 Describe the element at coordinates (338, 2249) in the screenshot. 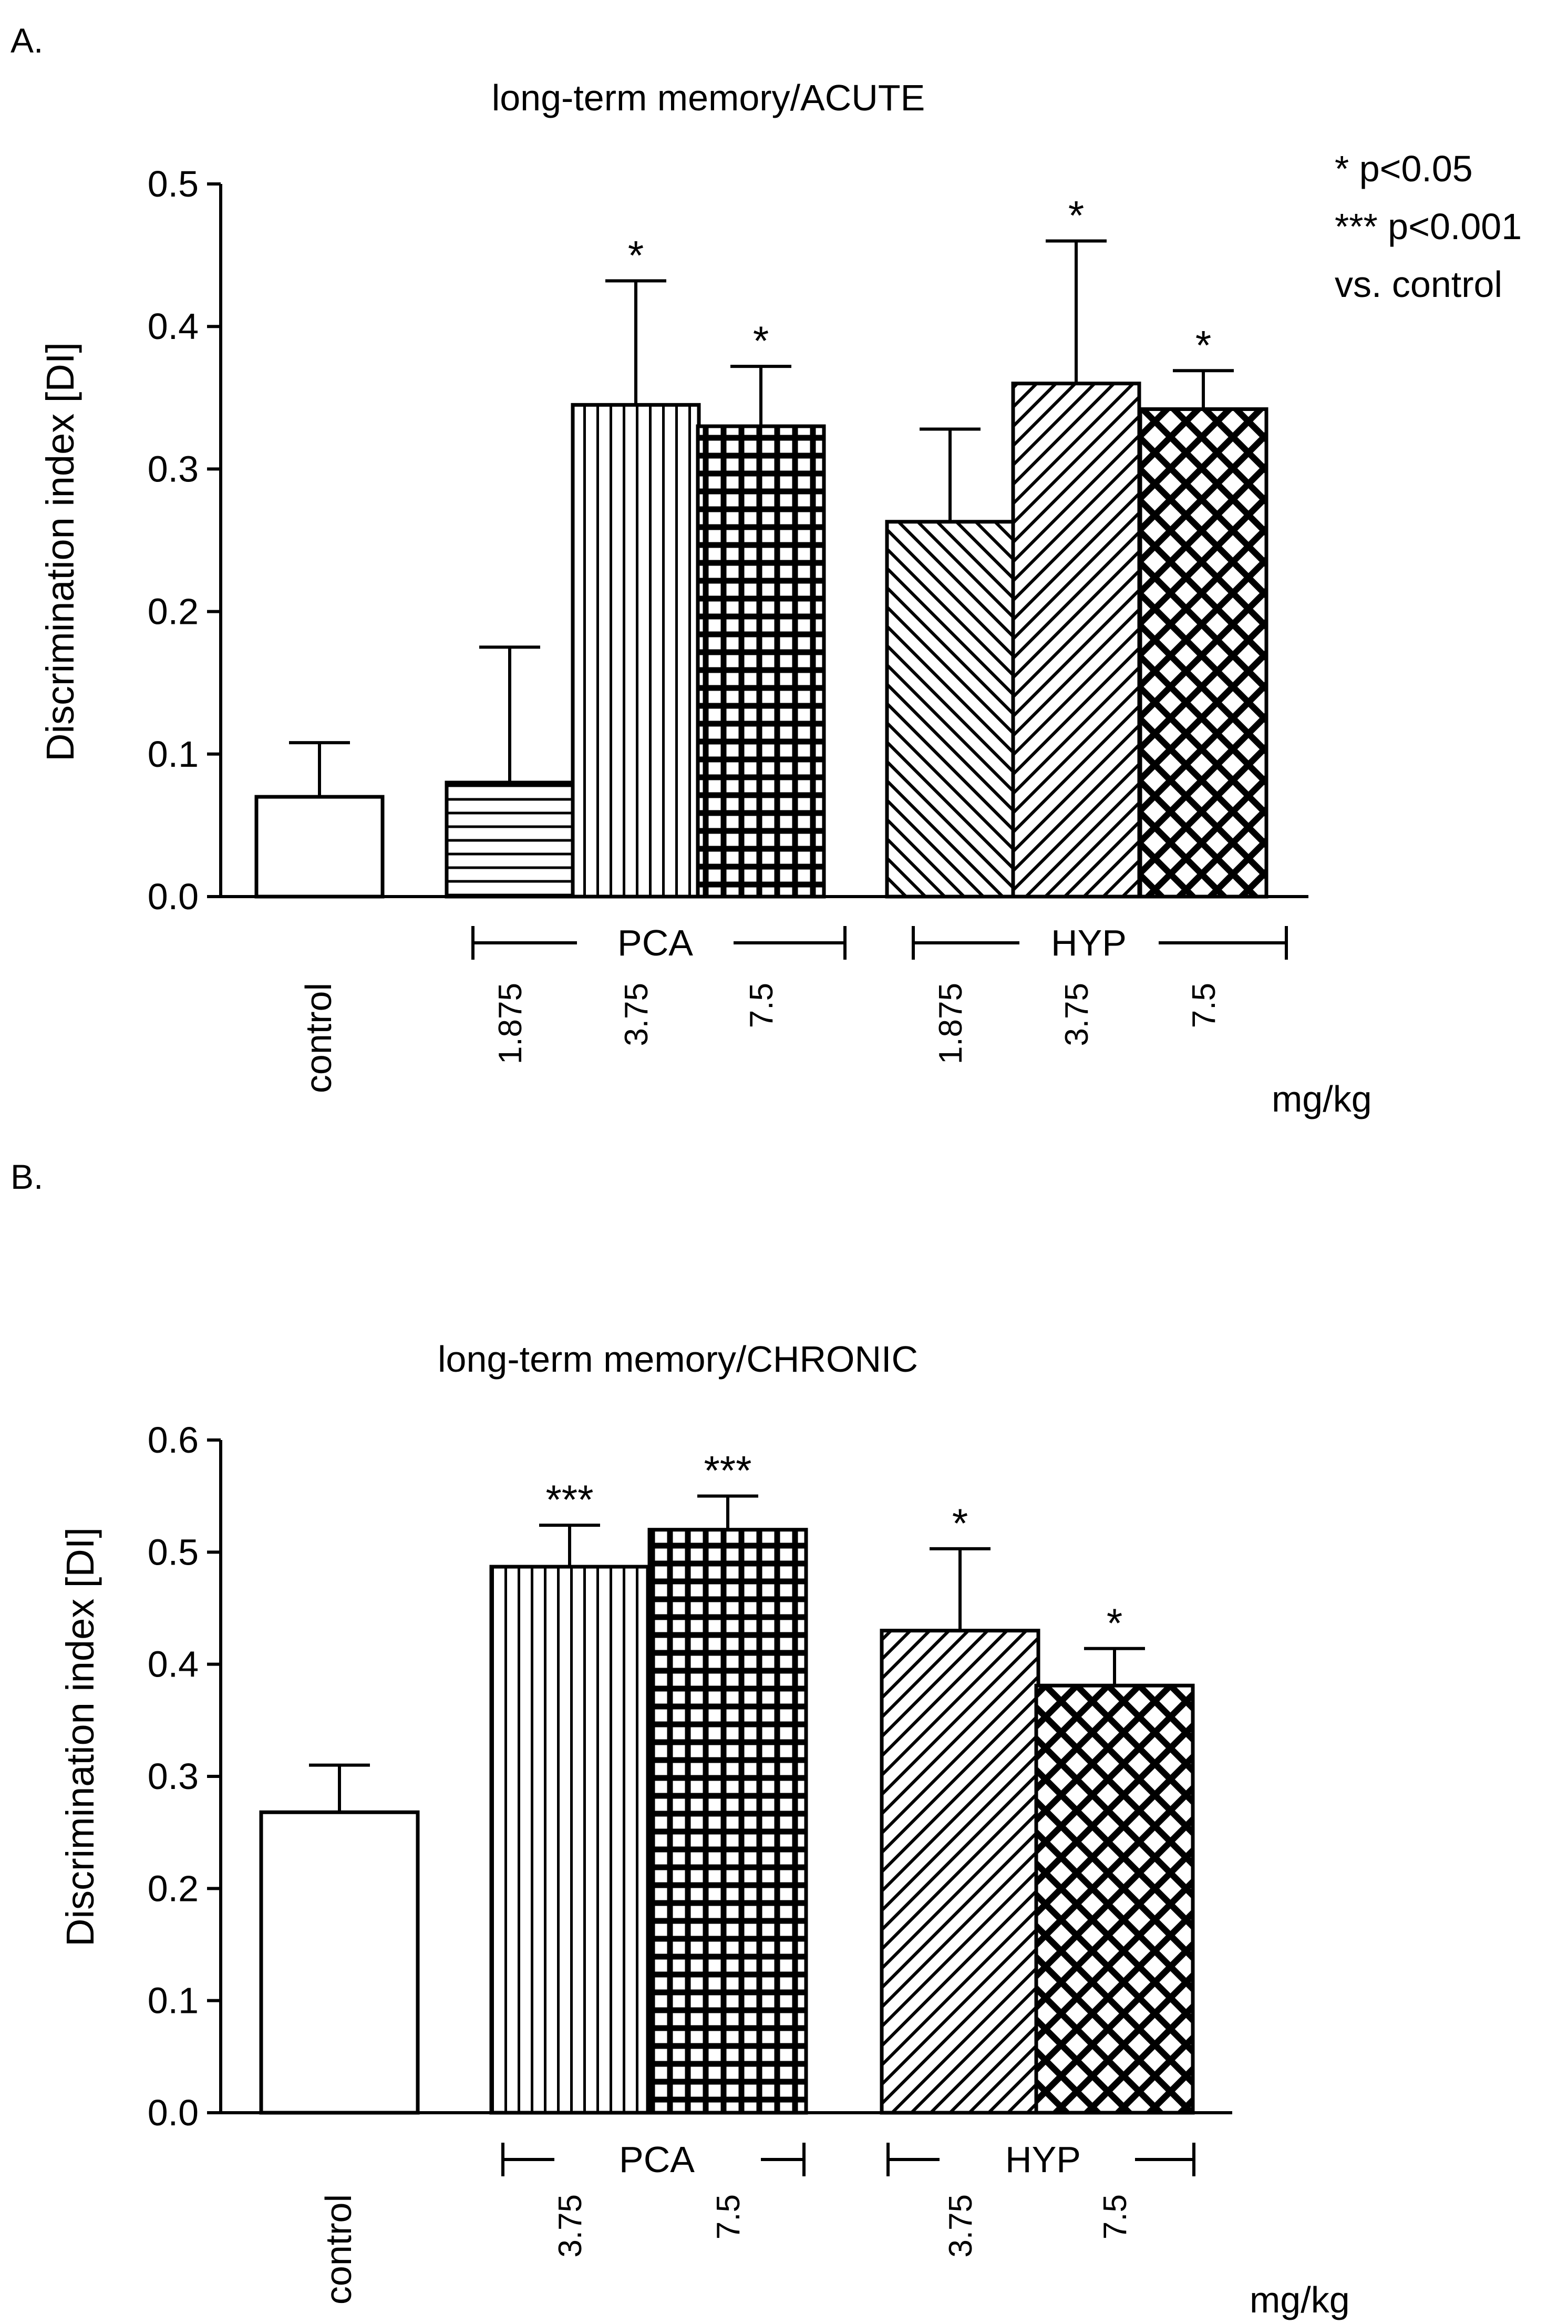

I see `panel-b-x-label-1: control` at that location.